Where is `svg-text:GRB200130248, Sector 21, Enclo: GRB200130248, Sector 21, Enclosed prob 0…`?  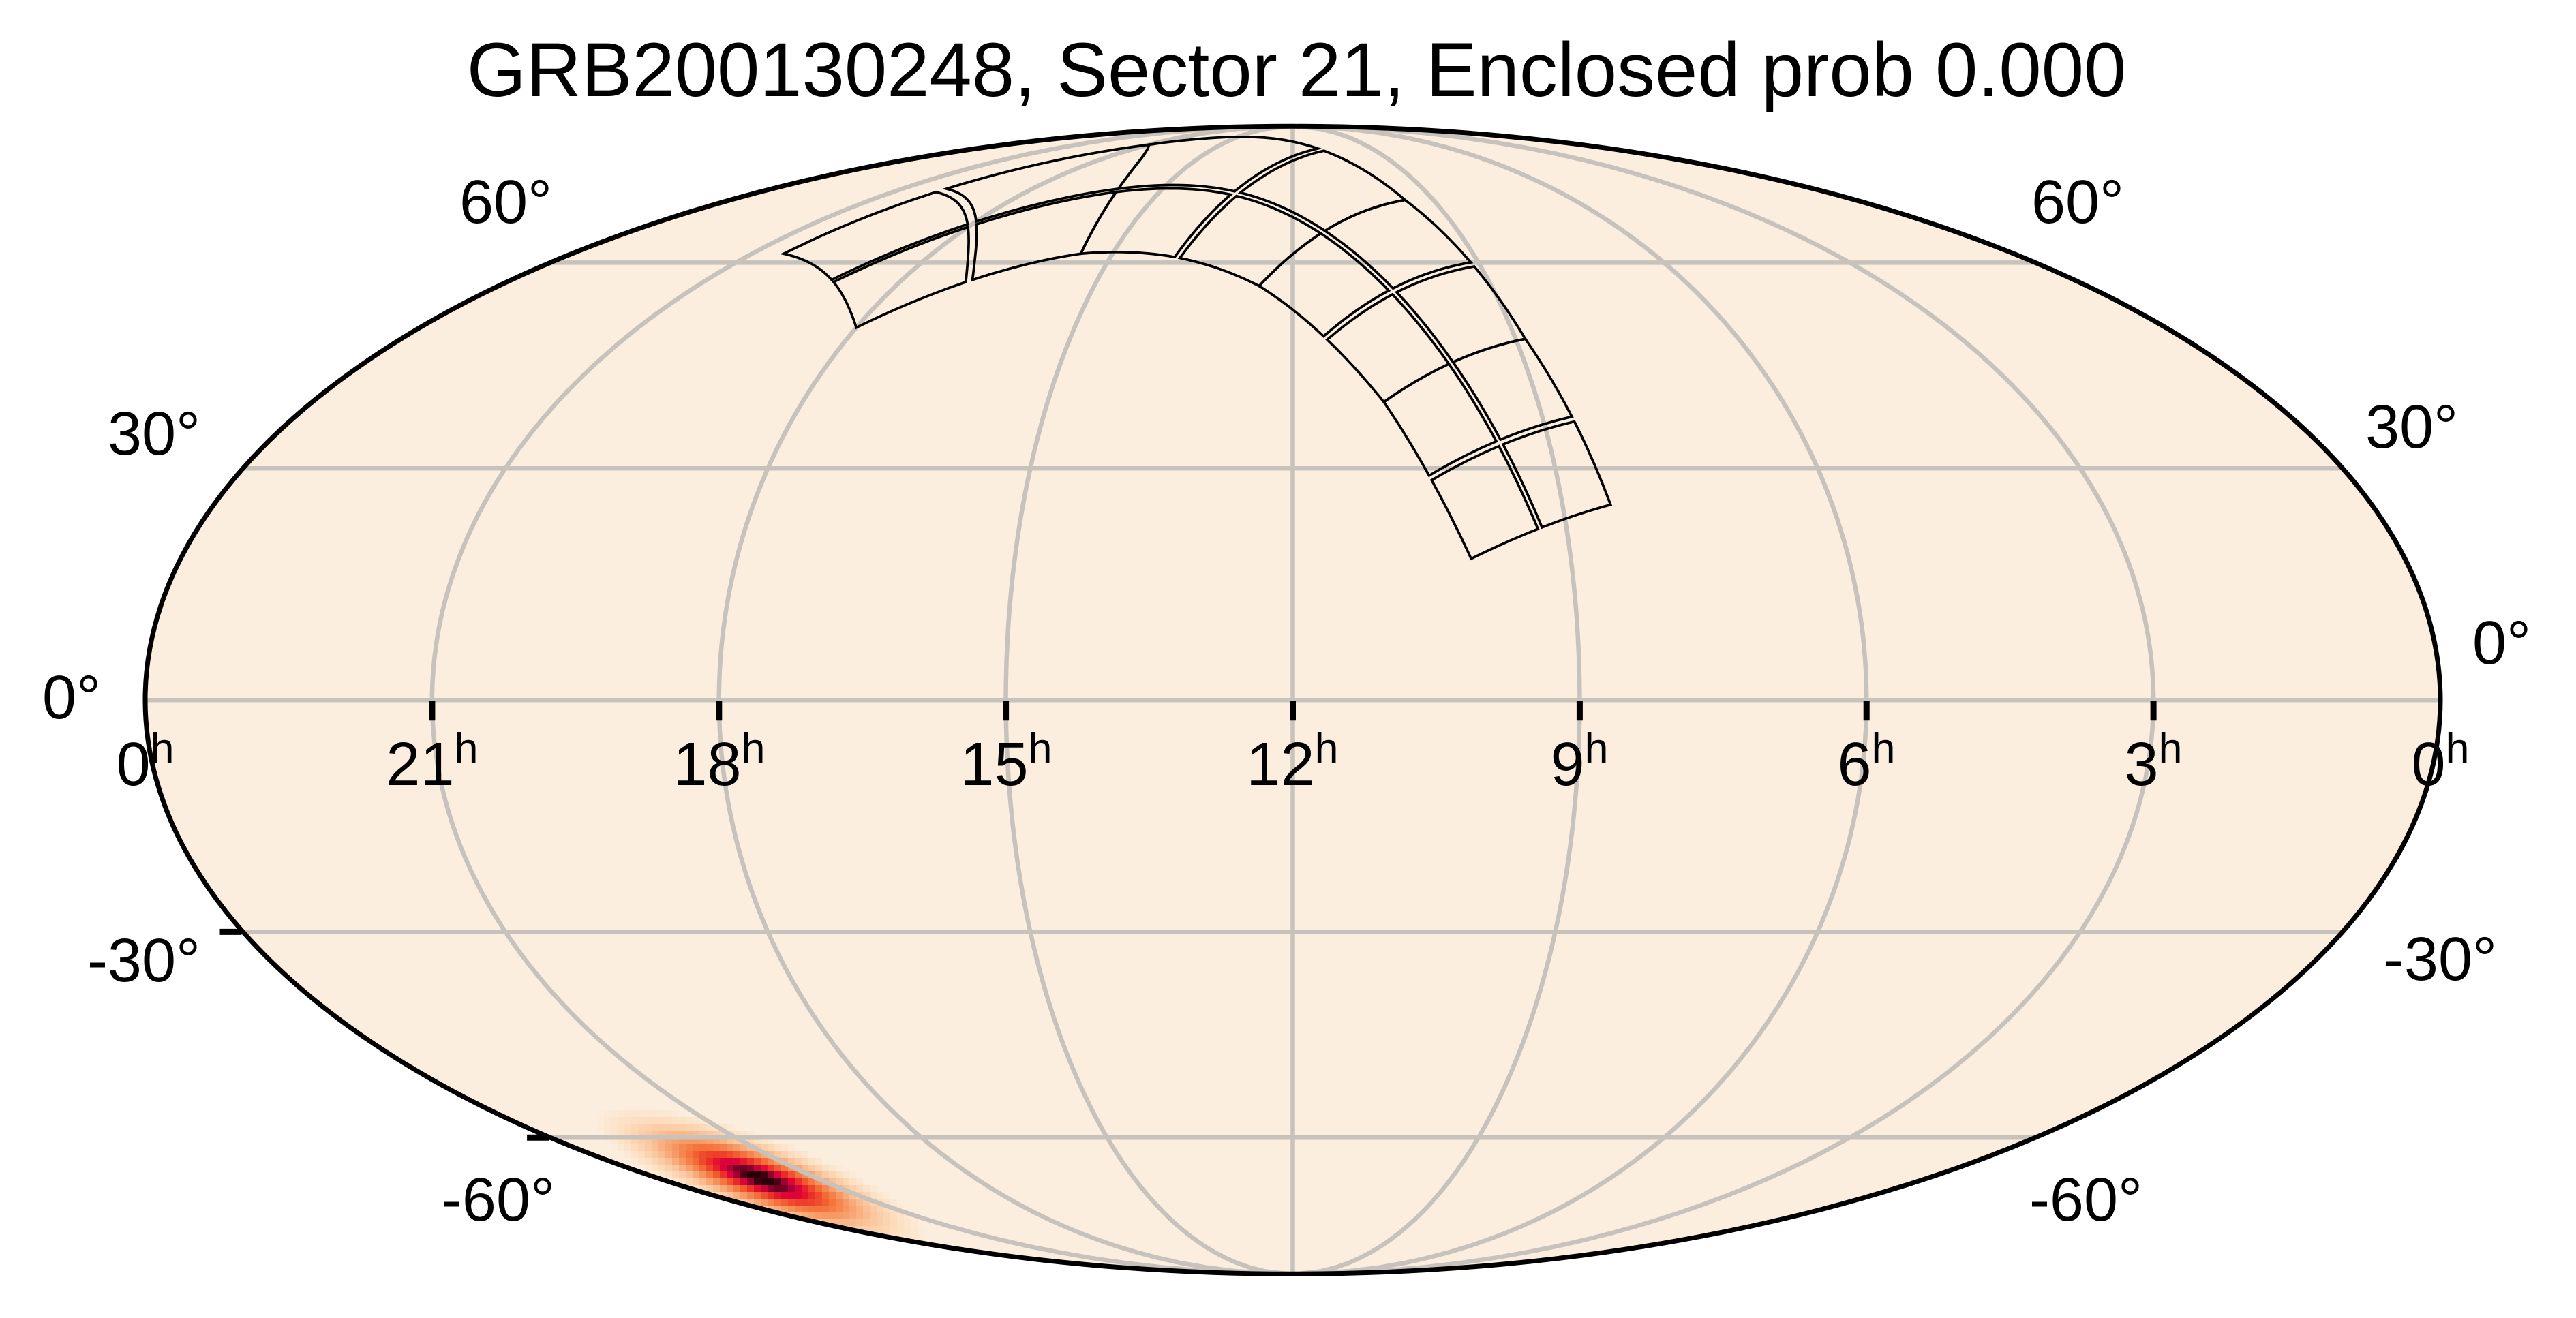
svg-text:GRB200130248, Sector 21, Enclo: GRB200130248, Sector 21, Enclosed prob 0… is located at coordinates (1297, 69).